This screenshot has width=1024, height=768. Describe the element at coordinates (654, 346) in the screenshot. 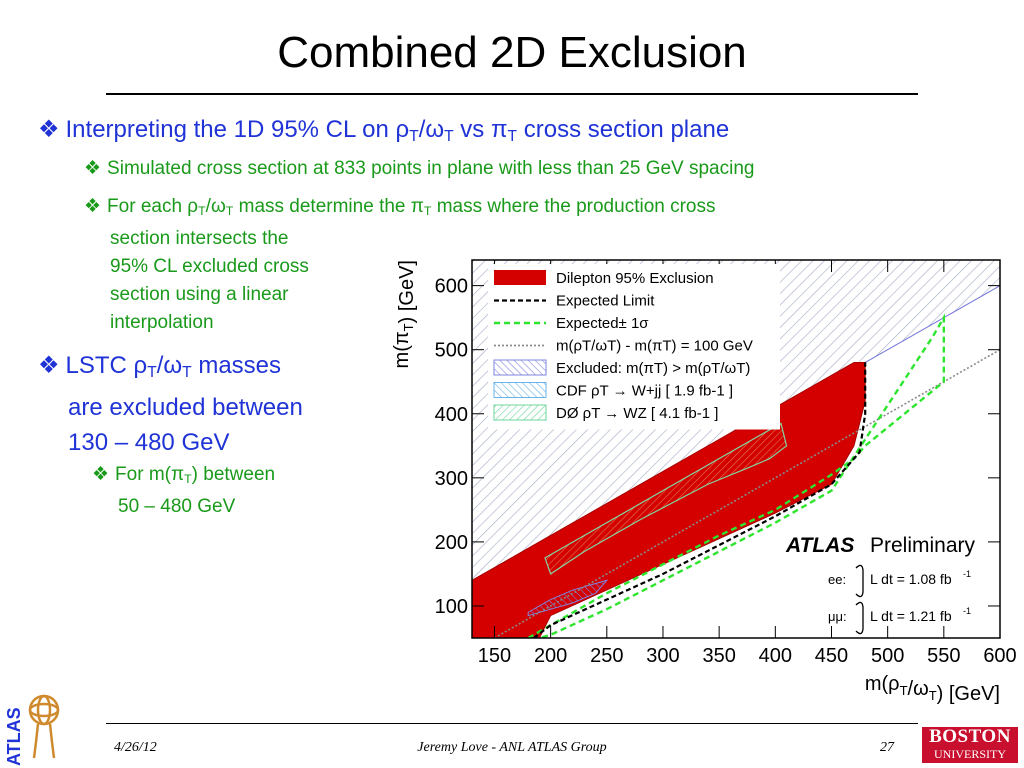

I see `legend-label: m(ρT/ωT) - m(πT) = 100 GeV` at that location.